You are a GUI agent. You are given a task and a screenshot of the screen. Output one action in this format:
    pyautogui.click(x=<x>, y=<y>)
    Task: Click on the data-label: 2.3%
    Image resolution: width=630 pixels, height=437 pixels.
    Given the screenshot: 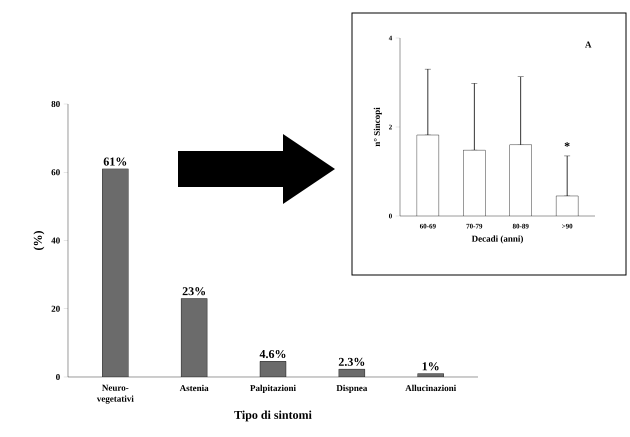 What is the action you would take?
    pyautogui.click(x=351, y=362)
    